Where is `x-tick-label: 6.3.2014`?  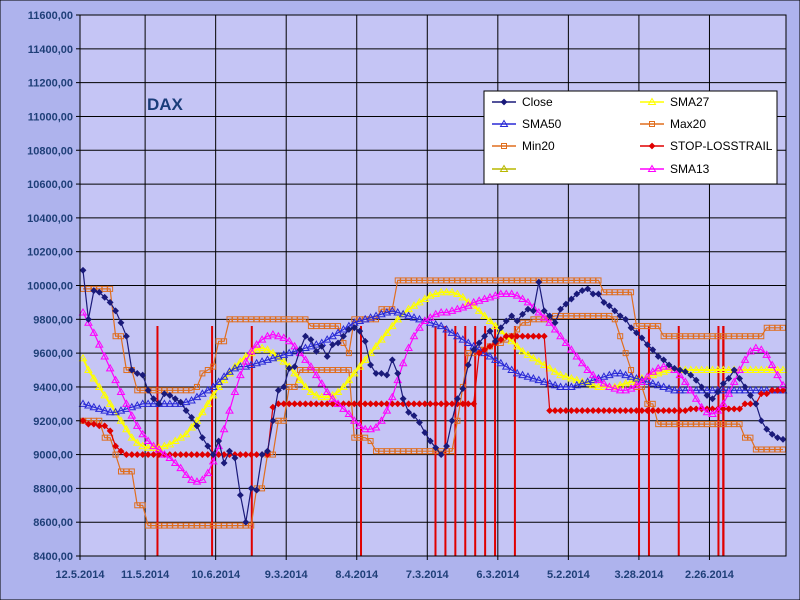
x-tick-label: 6.3.2014 is located at coordinates (498, 575).